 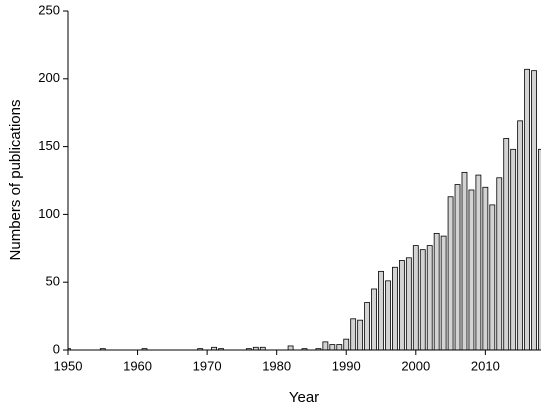 I want to click on y-tick-label: 250, so click(x=49, y=9).